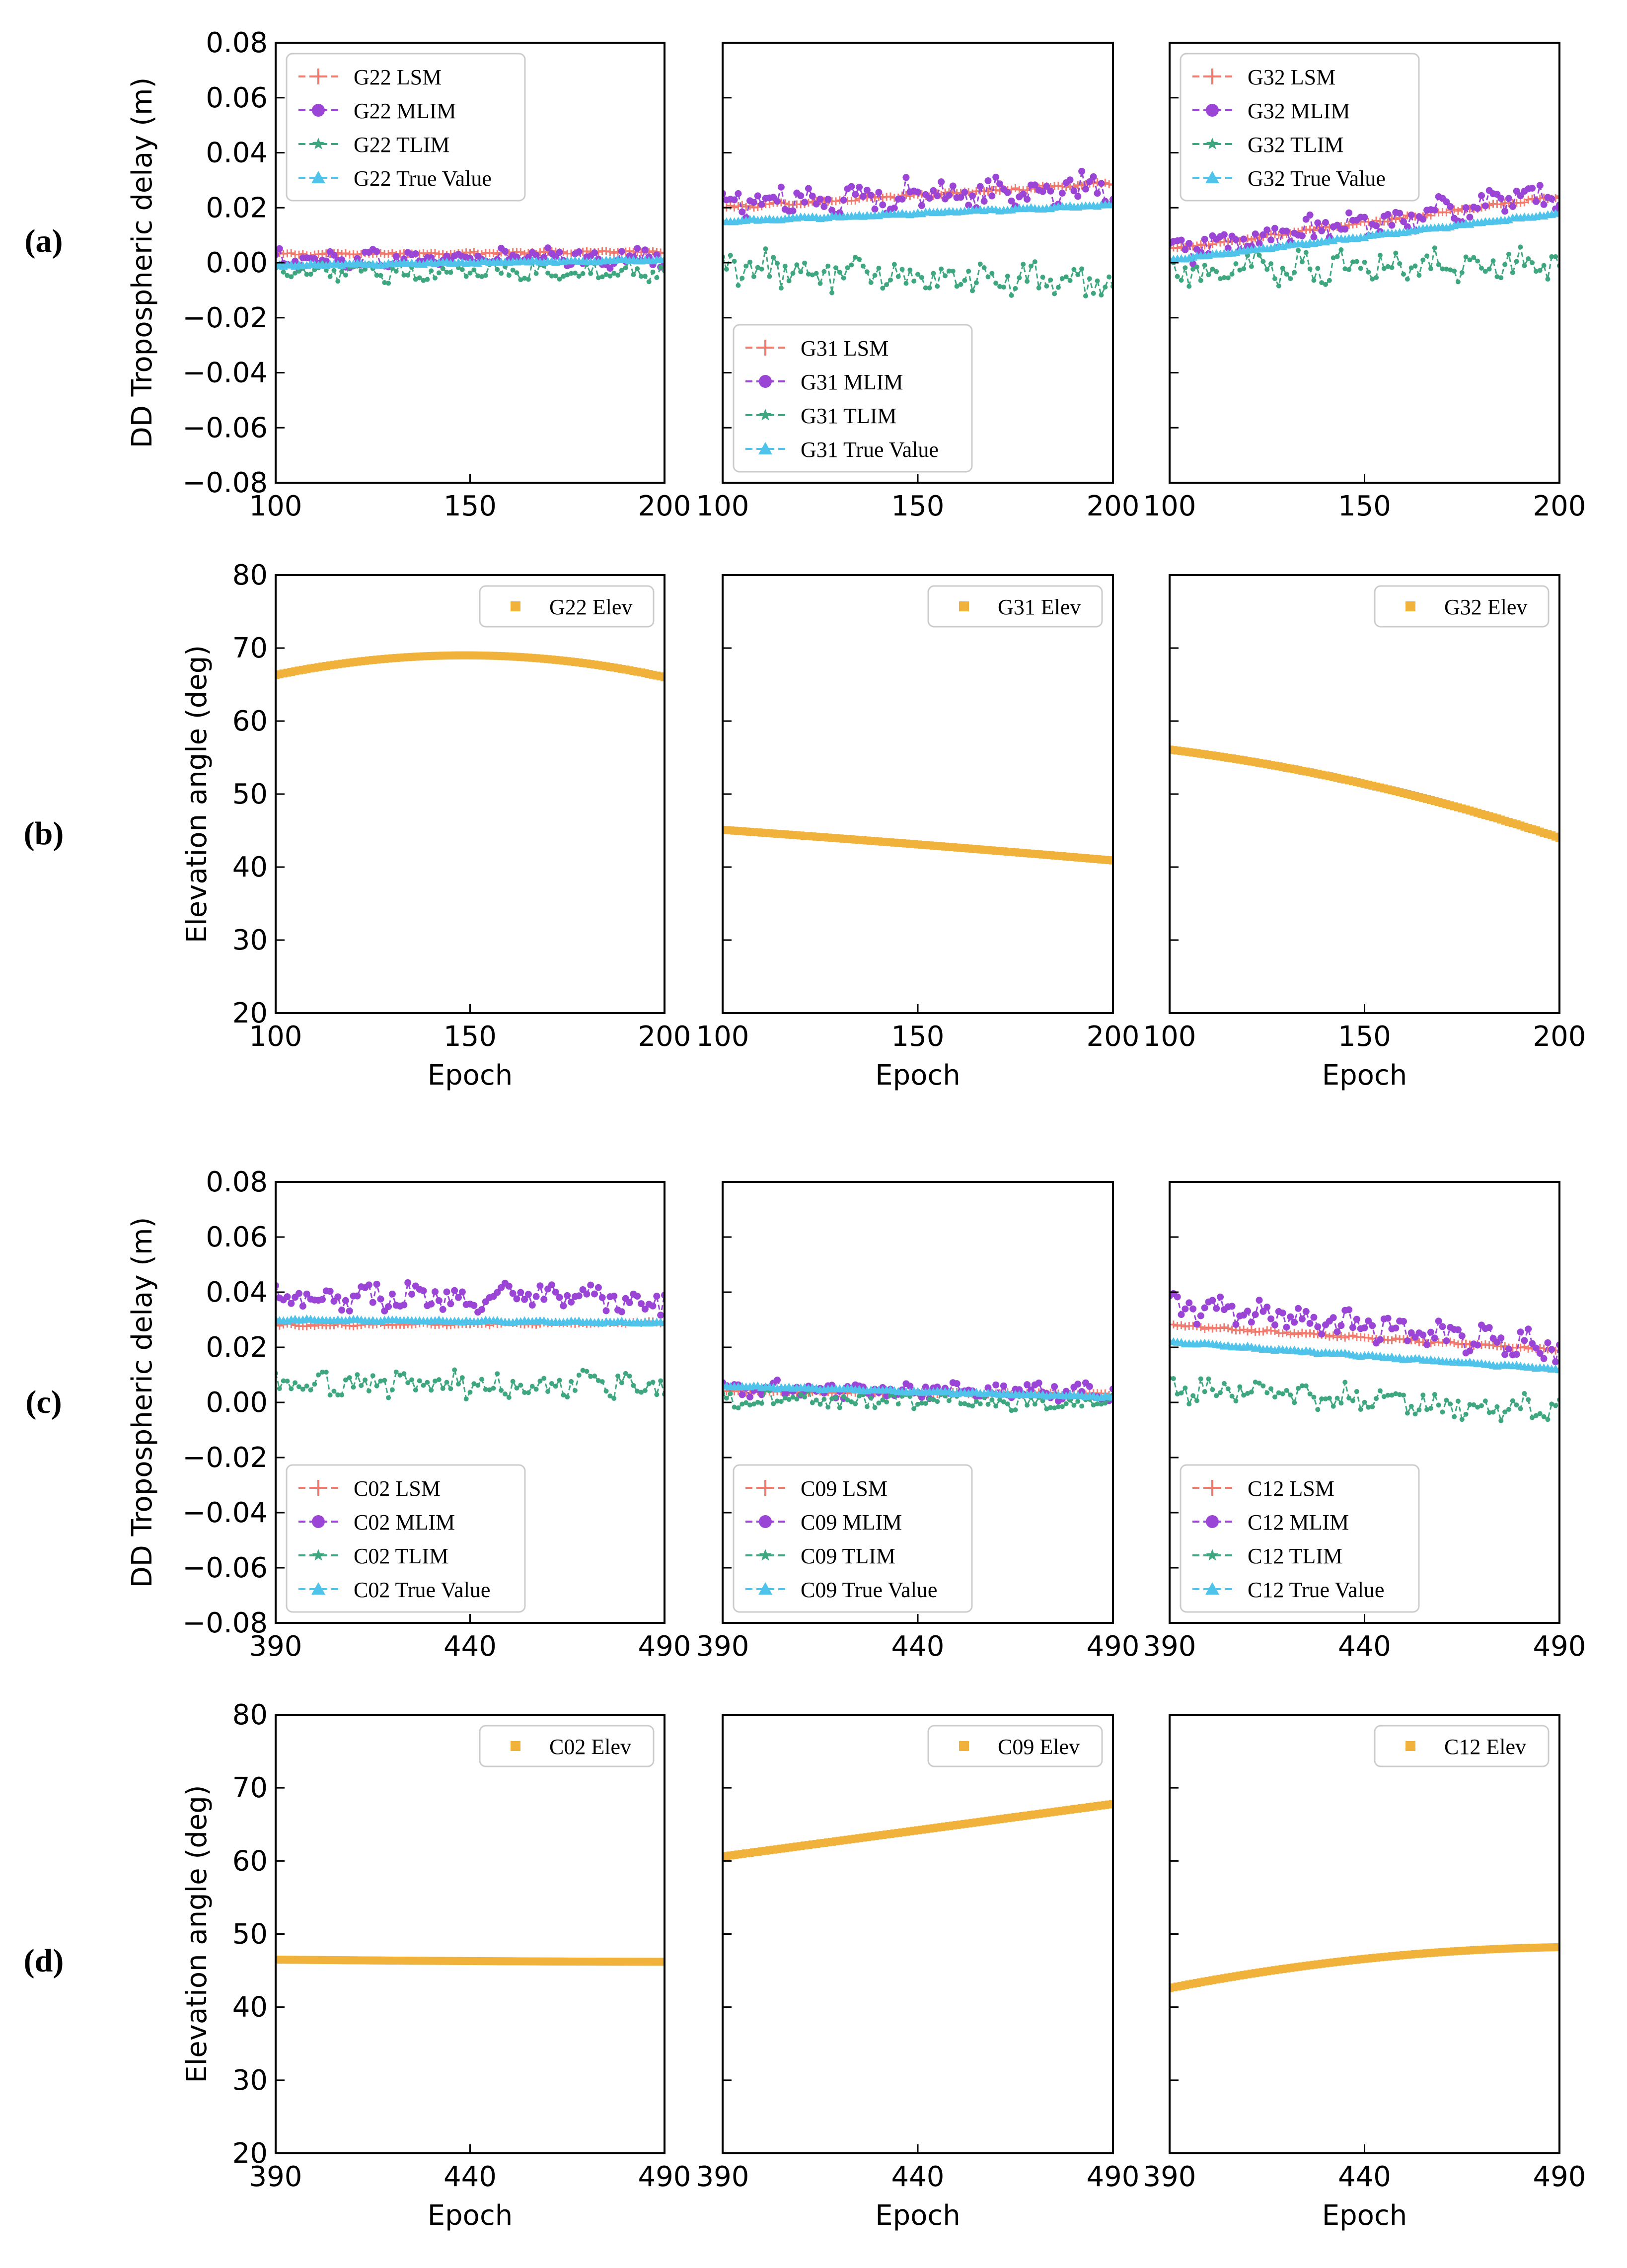  Describe the element at coordinates (1300, 1538) in the screenshot. I see `legend-box` at that location.